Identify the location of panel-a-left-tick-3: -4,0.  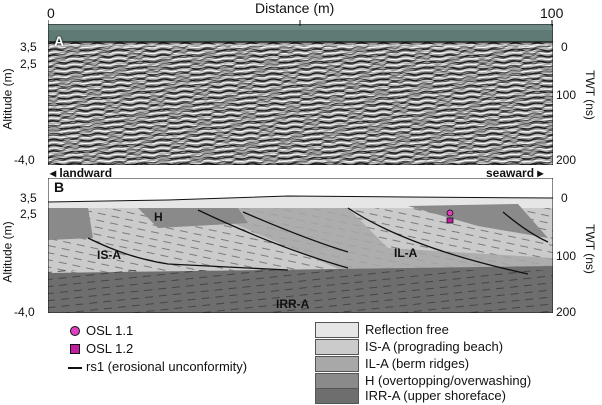
(24, 160).